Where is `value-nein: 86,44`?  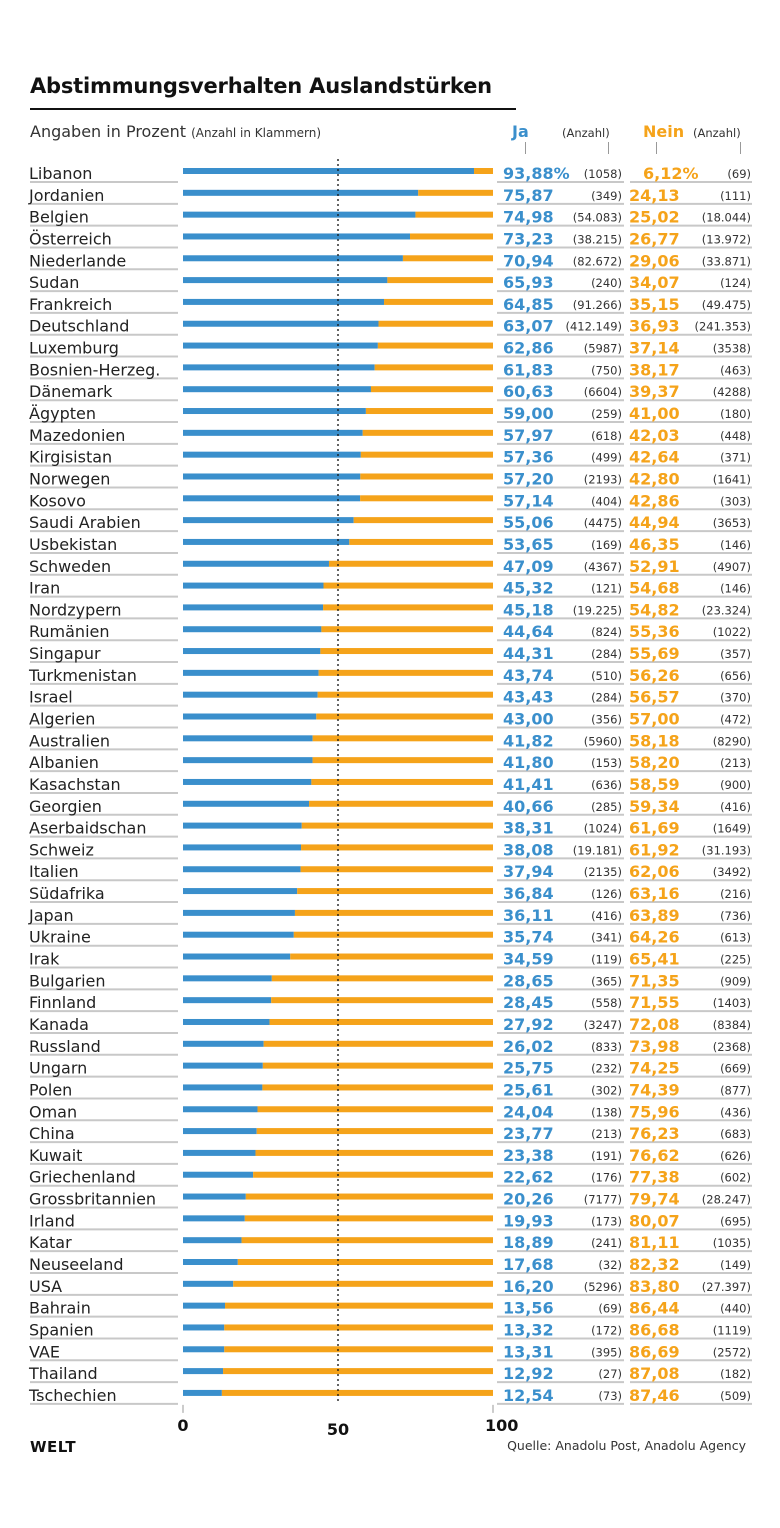 value-nein: 86,44 is located at coordinates (654, 1308).